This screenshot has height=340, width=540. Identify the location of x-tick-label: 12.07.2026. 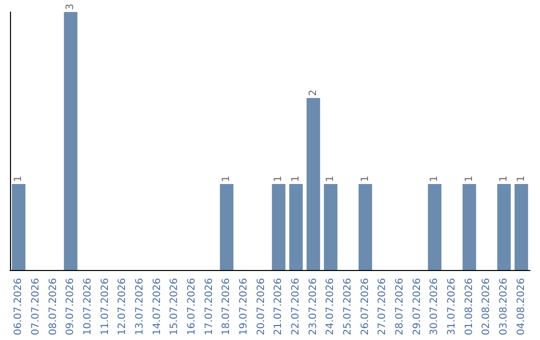
(122, 307).